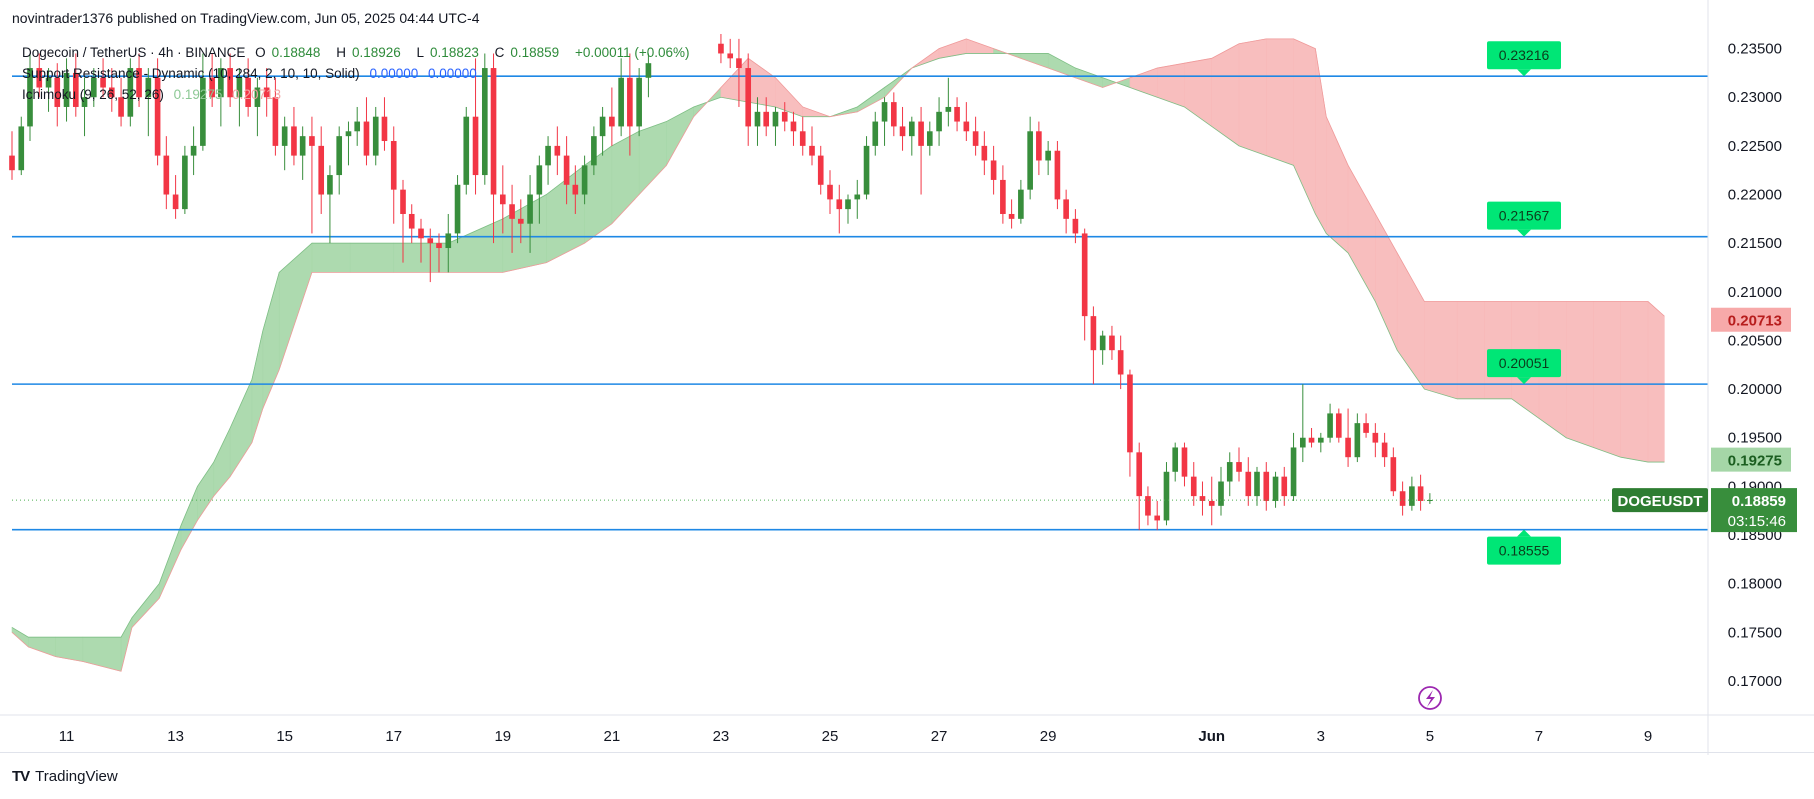 The width and height of the screenshot is (1814, 799). What do you see at coordinates (256, 94) in the screenshot?
I see `legend-ichimoku-value-2: 0.20713` at bounding box center [256, 94].